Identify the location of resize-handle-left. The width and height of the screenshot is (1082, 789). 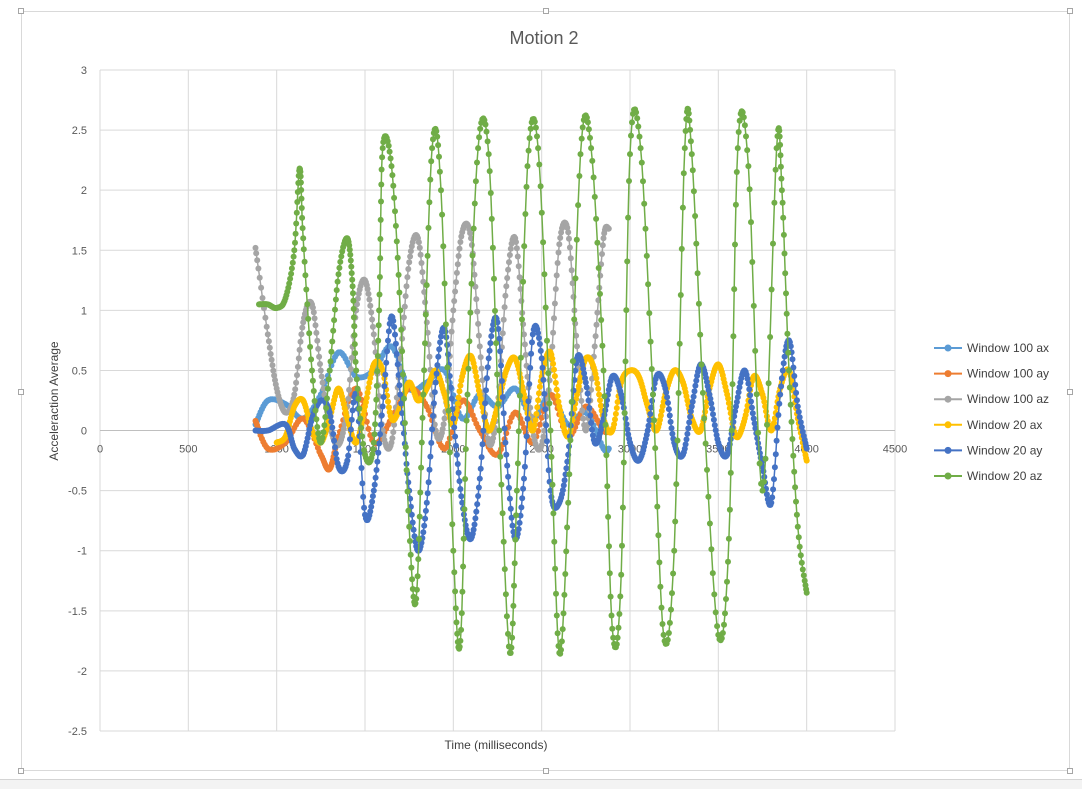
(21, 392).